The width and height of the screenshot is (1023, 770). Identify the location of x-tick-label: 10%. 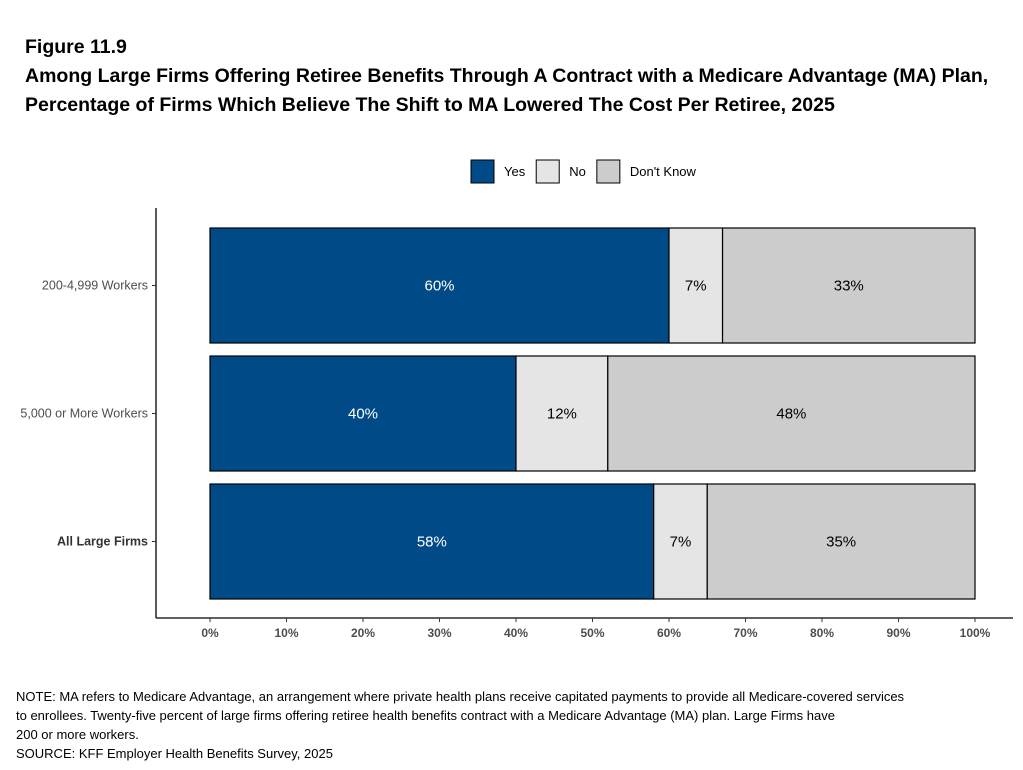
(286, 633).